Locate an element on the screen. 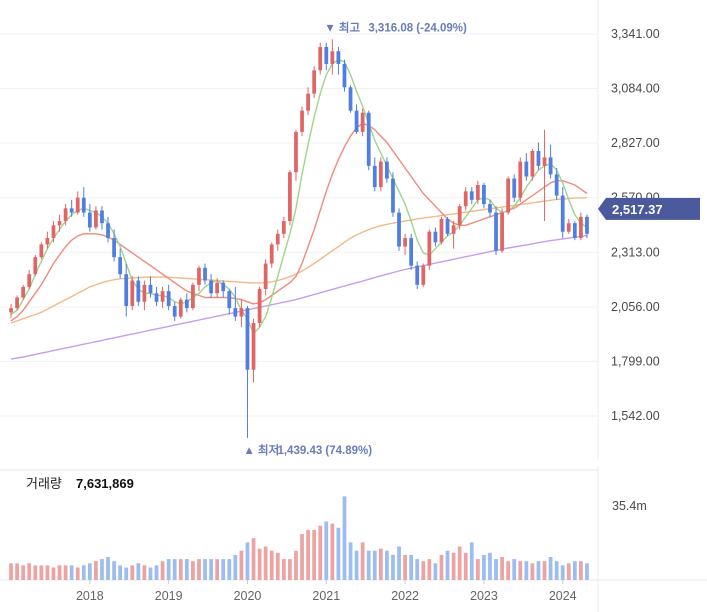 The width and height of the screenshot is (707, 612). x-tick-label: 2024 is located at coordinates (563, 596).